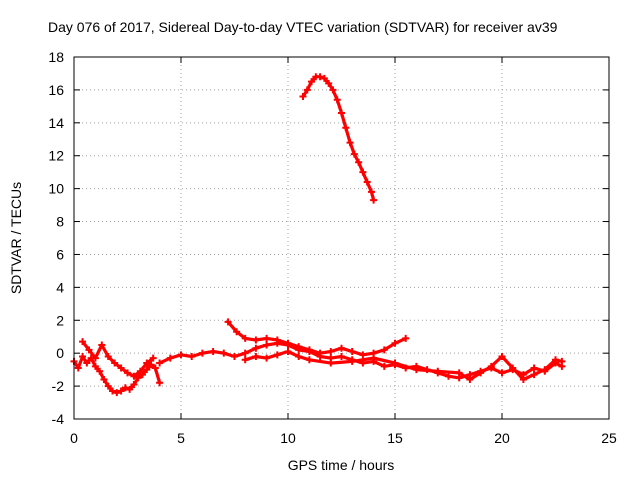 Image resolution: width=640 pixels, height=480 pixels. Describe the element at coordinates (60, 287) in the screenshot. I see `y-tick-label: 4` at that location.